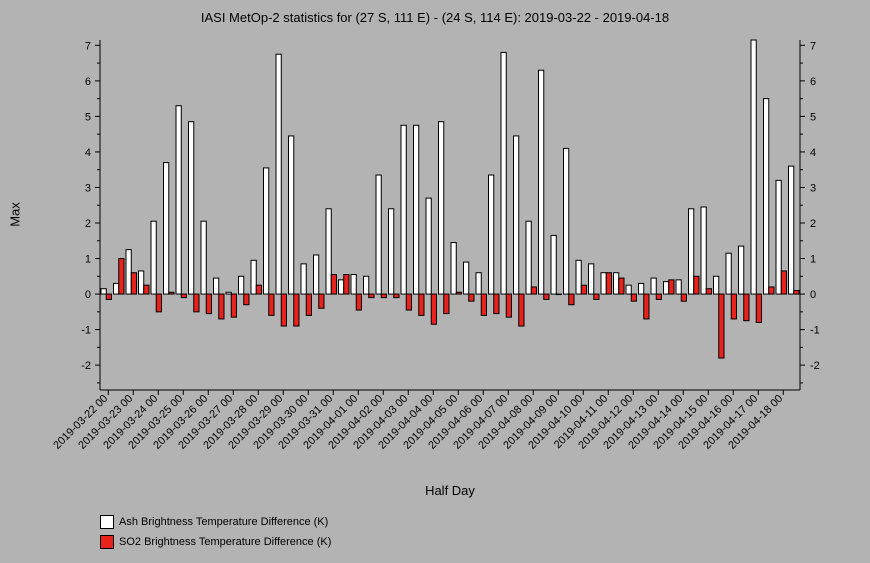 The image size is (870, 563). I want to click on legend-swatch-so2, so click(107, 542).